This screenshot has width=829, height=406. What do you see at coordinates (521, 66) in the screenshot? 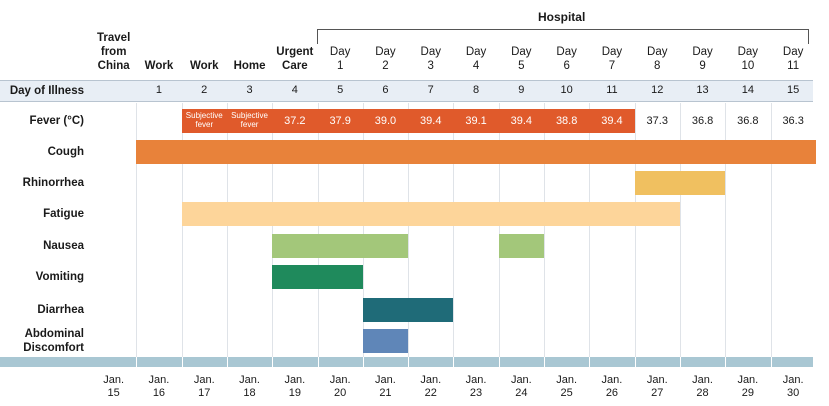
I see `day-number: 5` at bounding box center [521, 66].